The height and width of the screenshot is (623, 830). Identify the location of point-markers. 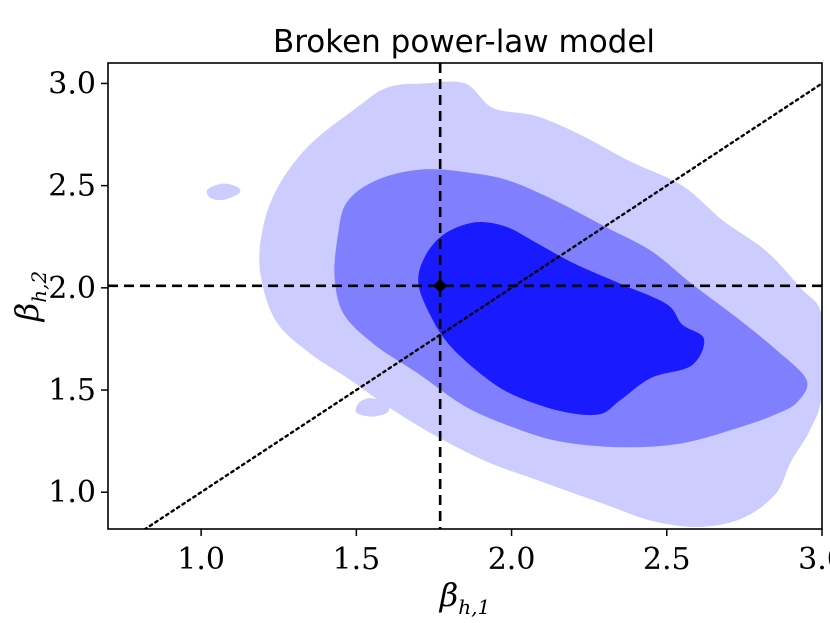
(440, 285).